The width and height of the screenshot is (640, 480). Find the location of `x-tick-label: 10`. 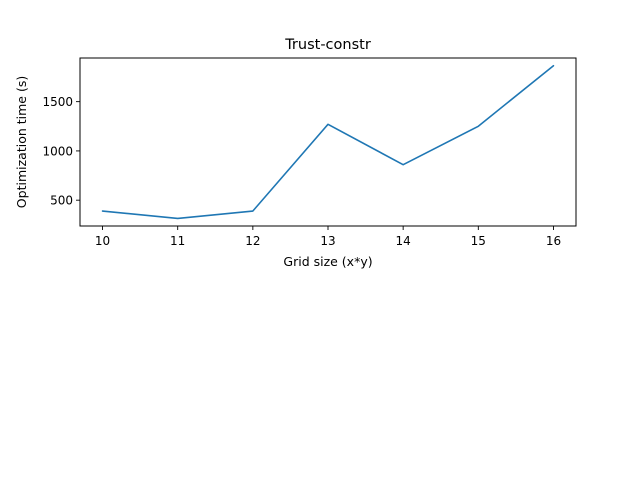

x-tick-label: 10 is located at coordinates (102, 241).